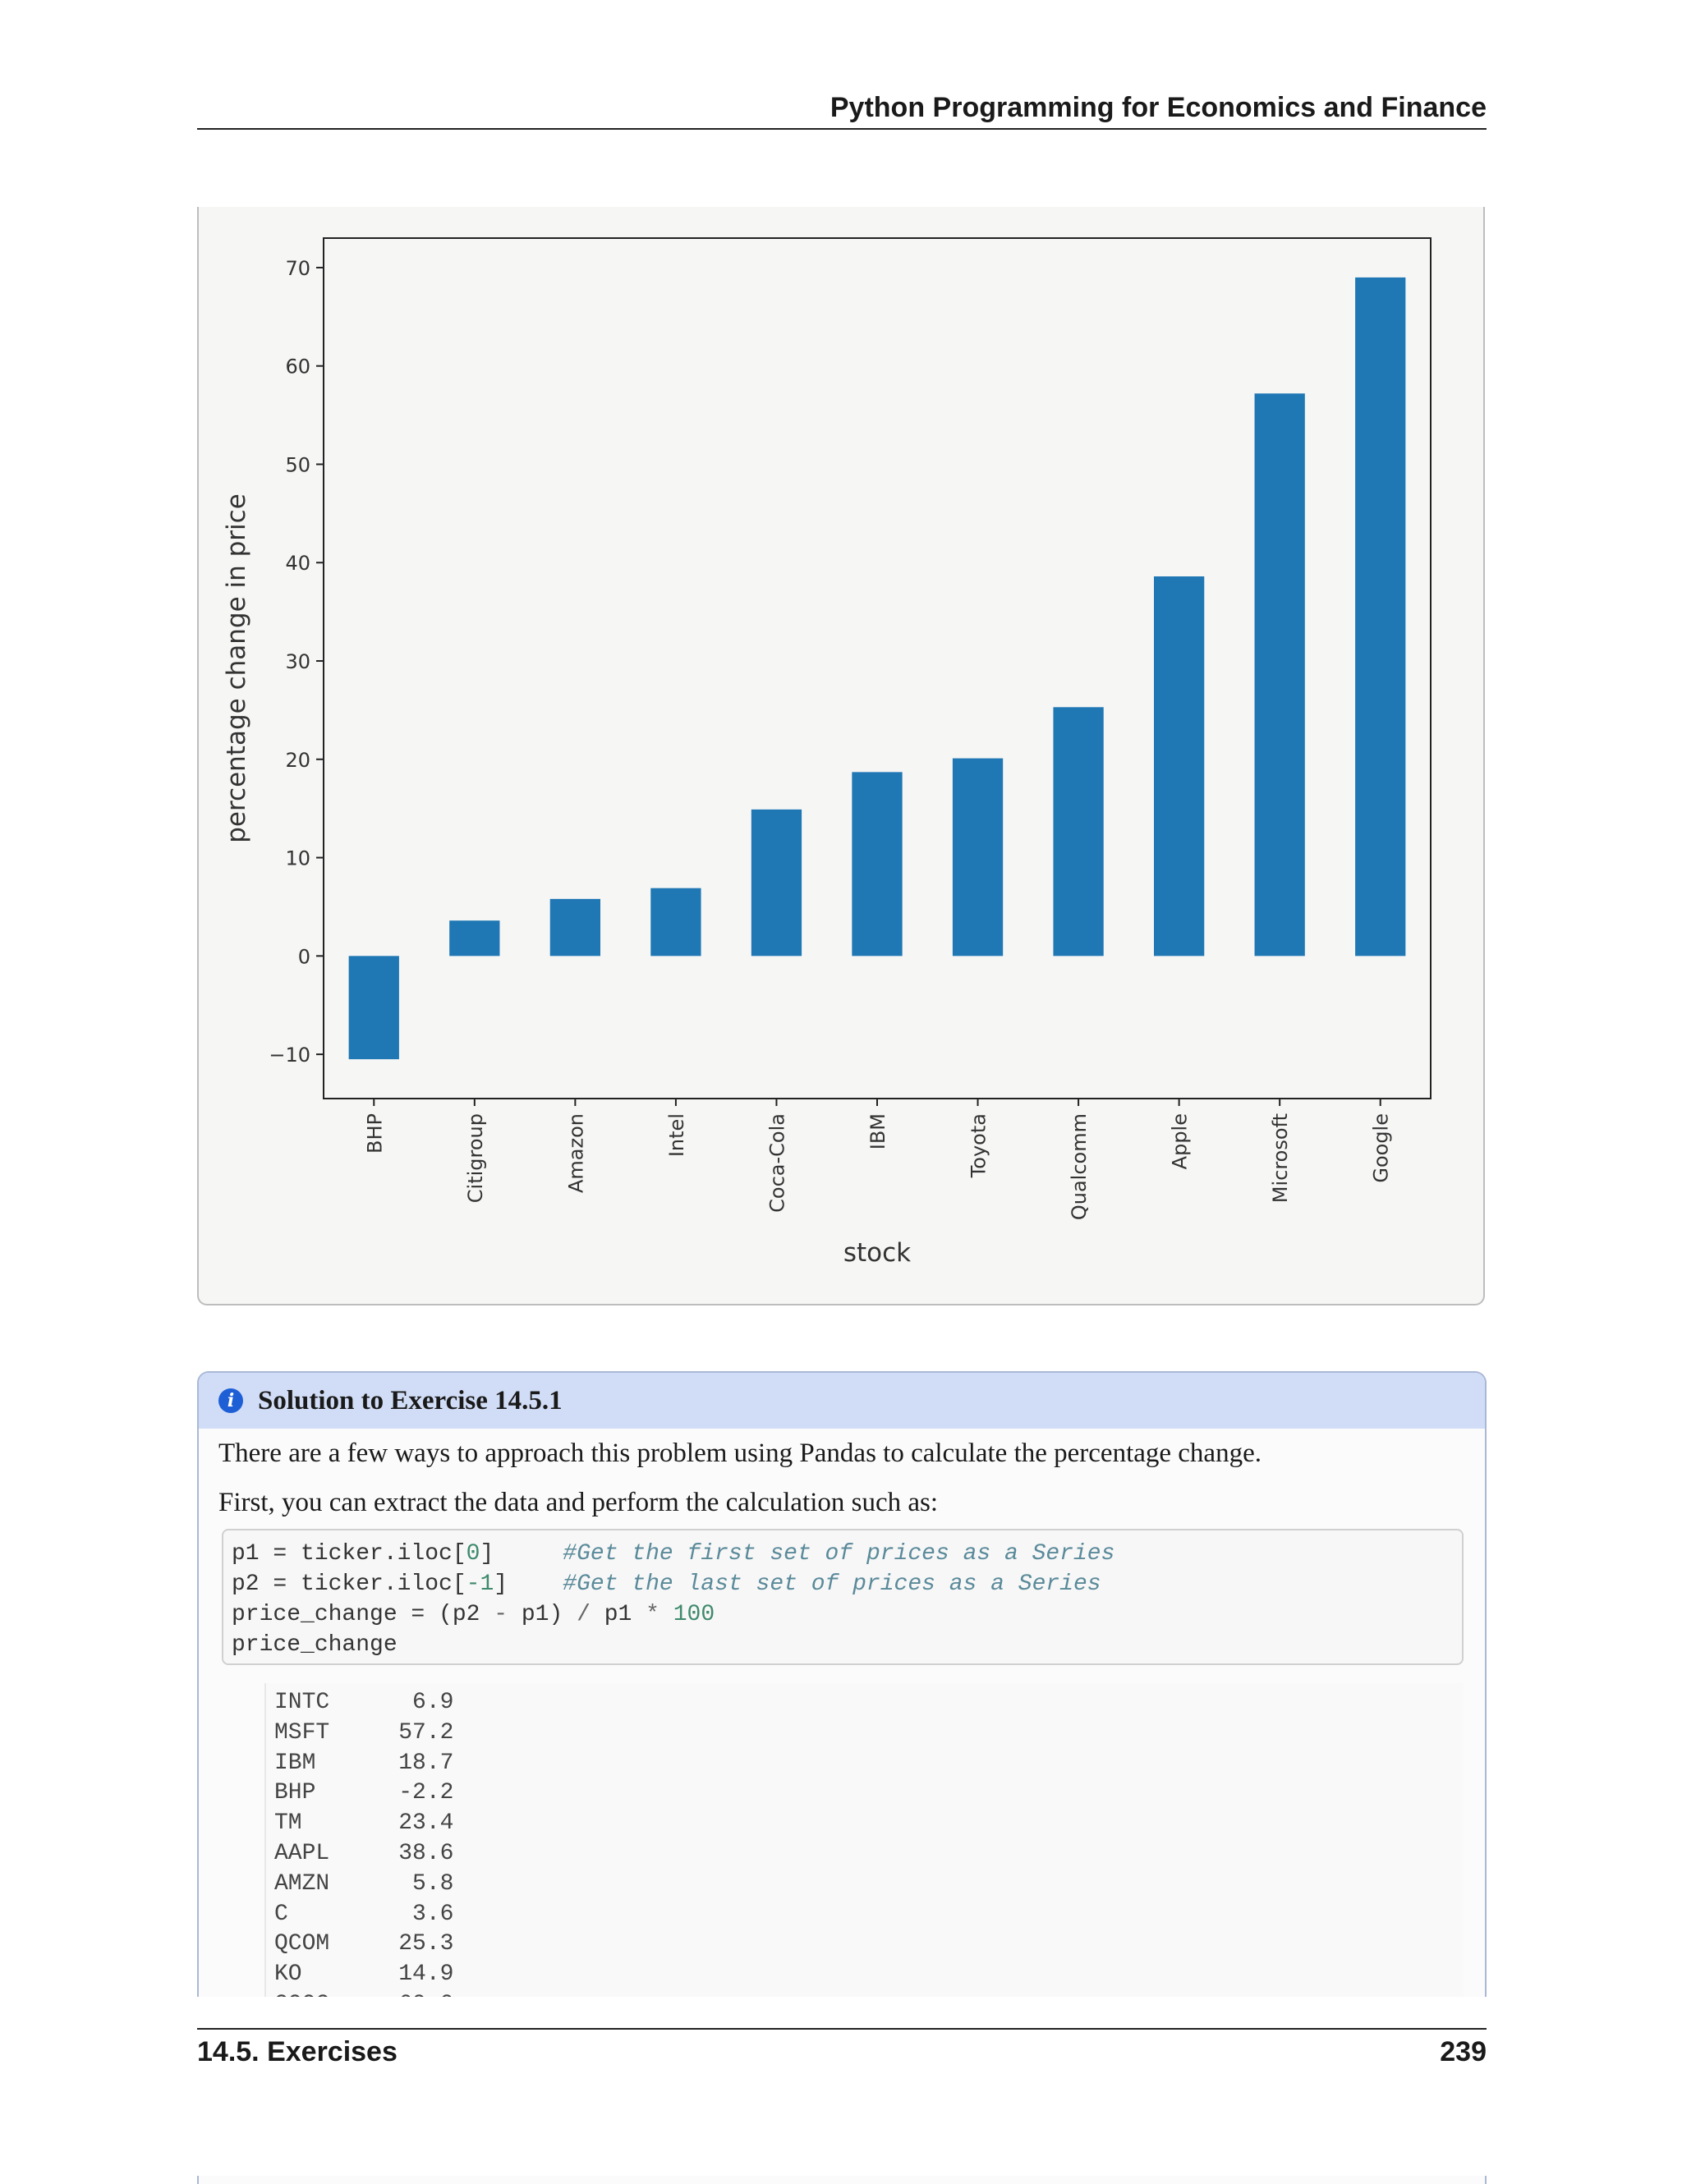 This screenshot has width=1682, height=2184. I want to click on bar-microsoft, so click(1279, 675).